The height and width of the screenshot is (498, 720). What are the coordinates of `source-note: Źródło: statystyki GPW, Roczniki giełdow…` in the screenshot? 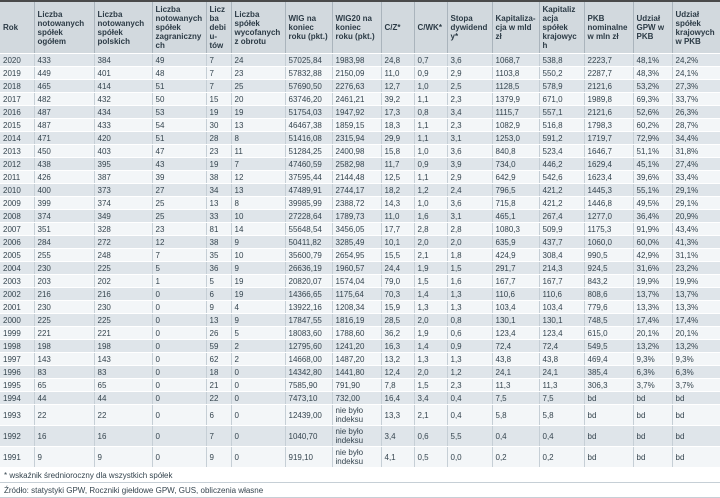 It's located at (360, 490).